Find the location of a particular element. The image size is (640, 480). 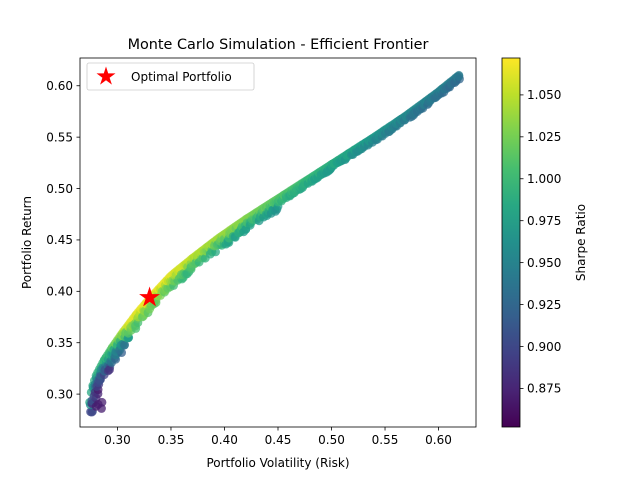

colorbar-tick-label: 1.025 is located at coordinates (544, 137).